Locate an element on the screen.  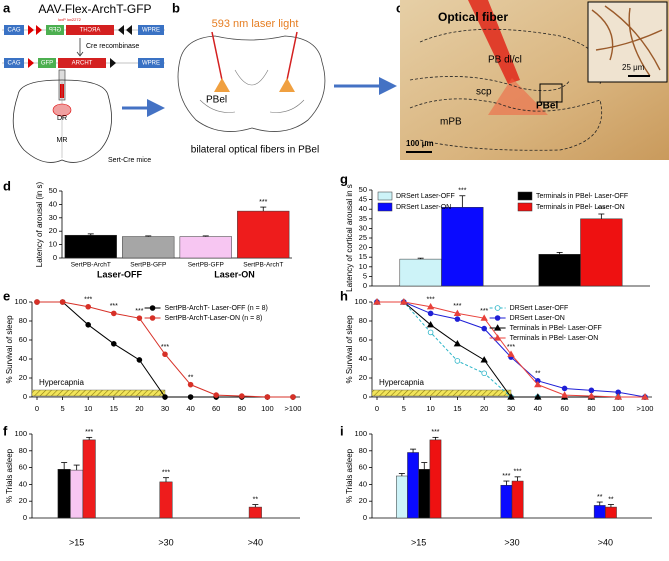
construct-bottom: CAG GFP ARCHT WPRE is located at coordinates (83, 63).